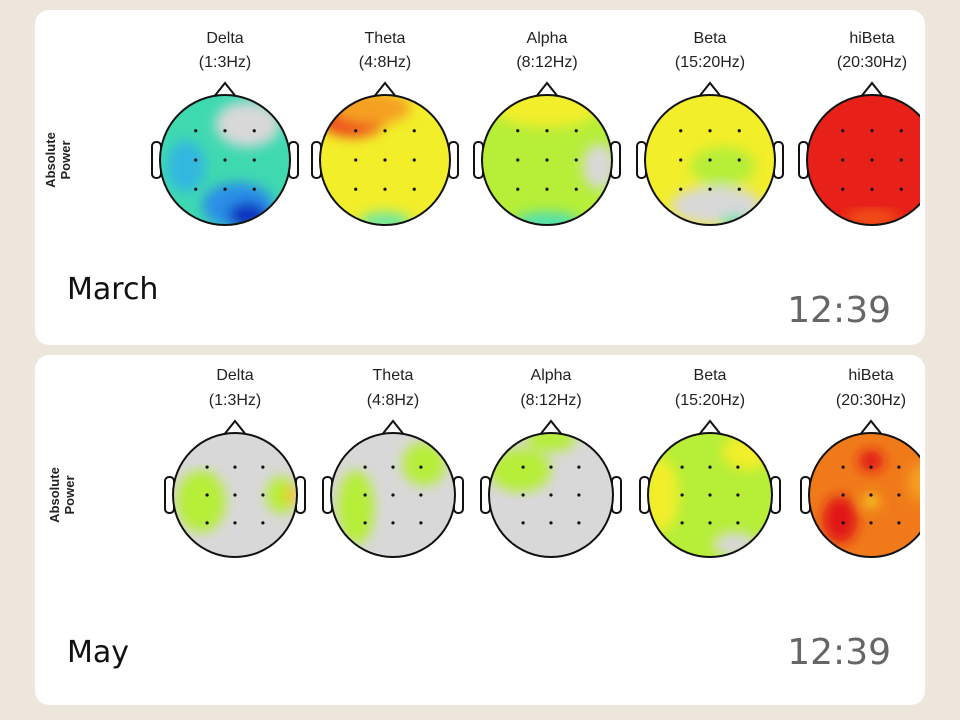 The height and width of the screenshot is (720, 960). Describe the element at coordinates (234, 375) in the screenshot. I see `band-name: Delta` at that location.